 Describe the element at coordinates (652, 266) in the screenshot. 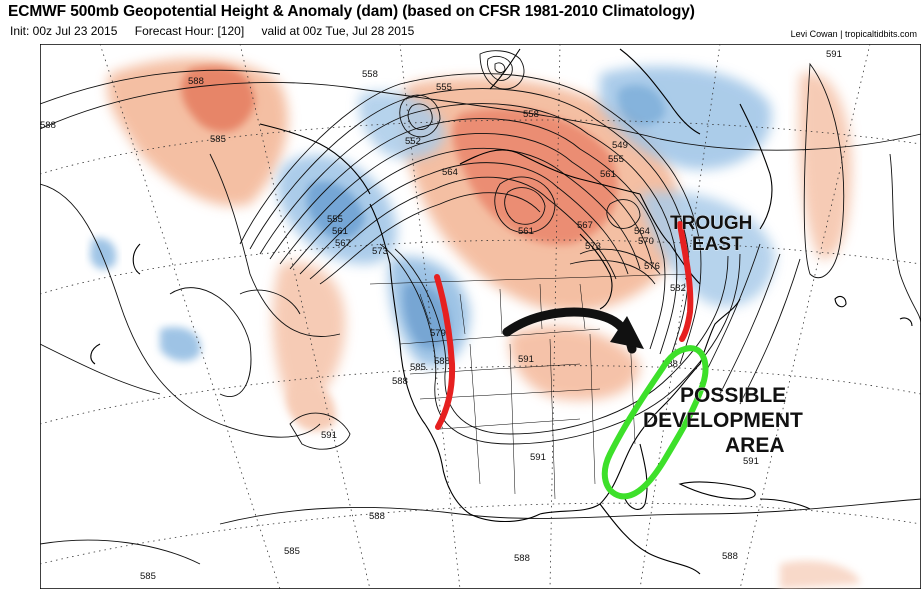

I see `contour-label: 576` at that location.